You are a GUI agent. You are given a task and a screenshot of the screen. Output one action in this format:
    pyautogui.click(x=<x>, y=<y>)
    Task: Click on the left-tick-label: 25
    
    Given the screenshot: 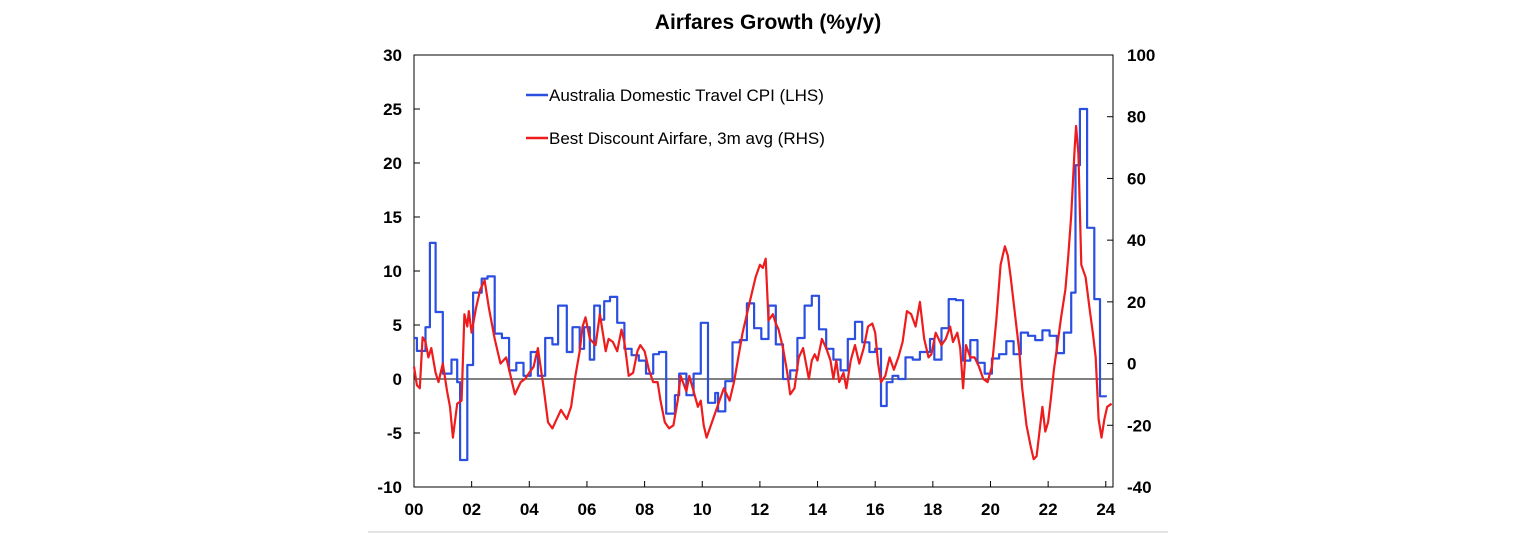 What is the action you would take?
    pyautogui.click(x=392, y=109)
    